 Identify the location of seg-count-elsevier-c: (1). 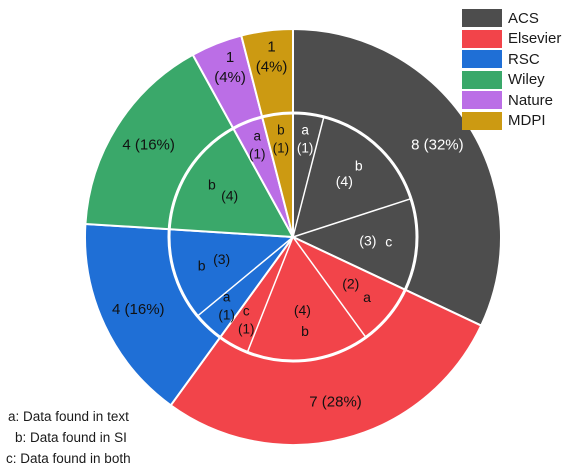
(246, 329).